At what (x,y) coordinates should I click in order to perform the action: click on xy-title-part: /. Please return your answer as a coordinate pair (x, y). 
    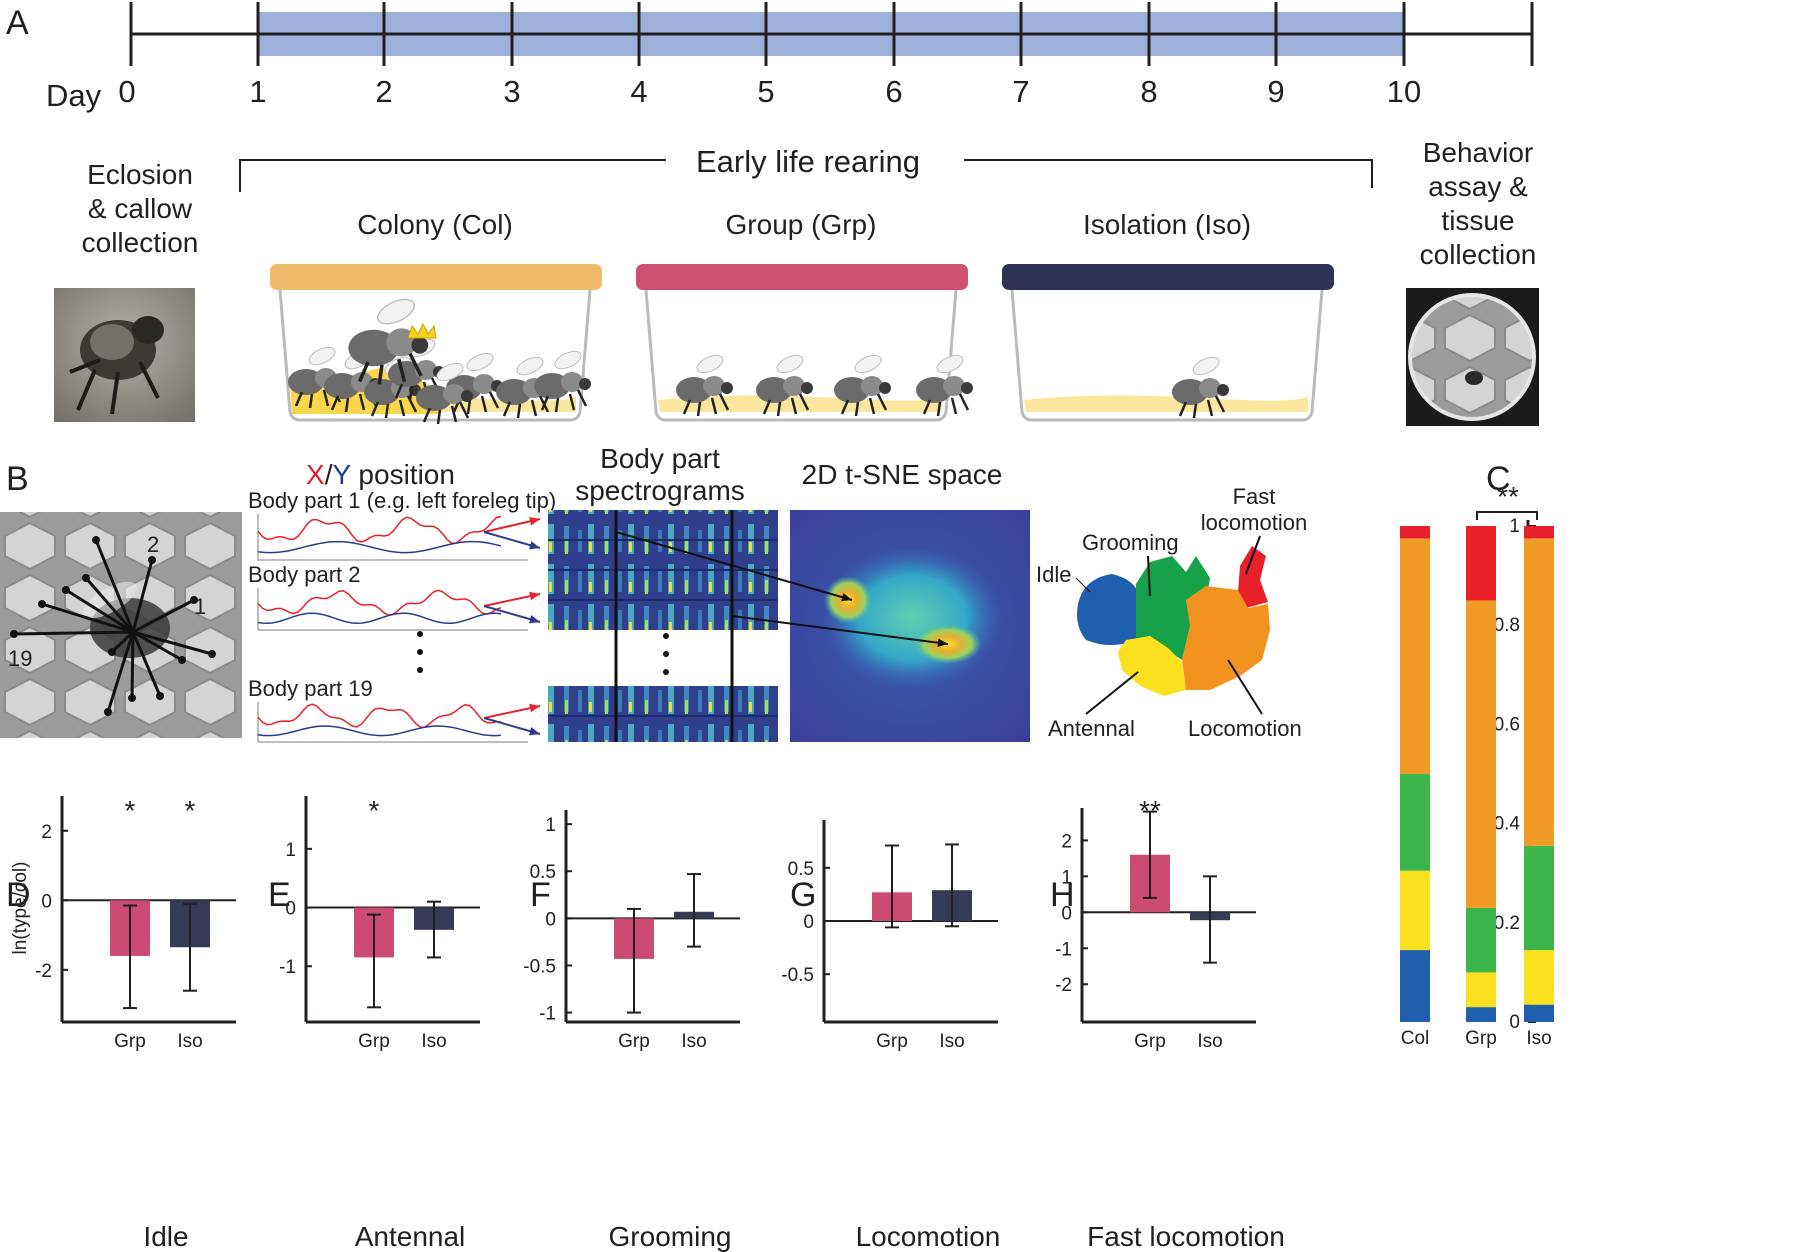
    Looking at the image, I should click on (329, 474).